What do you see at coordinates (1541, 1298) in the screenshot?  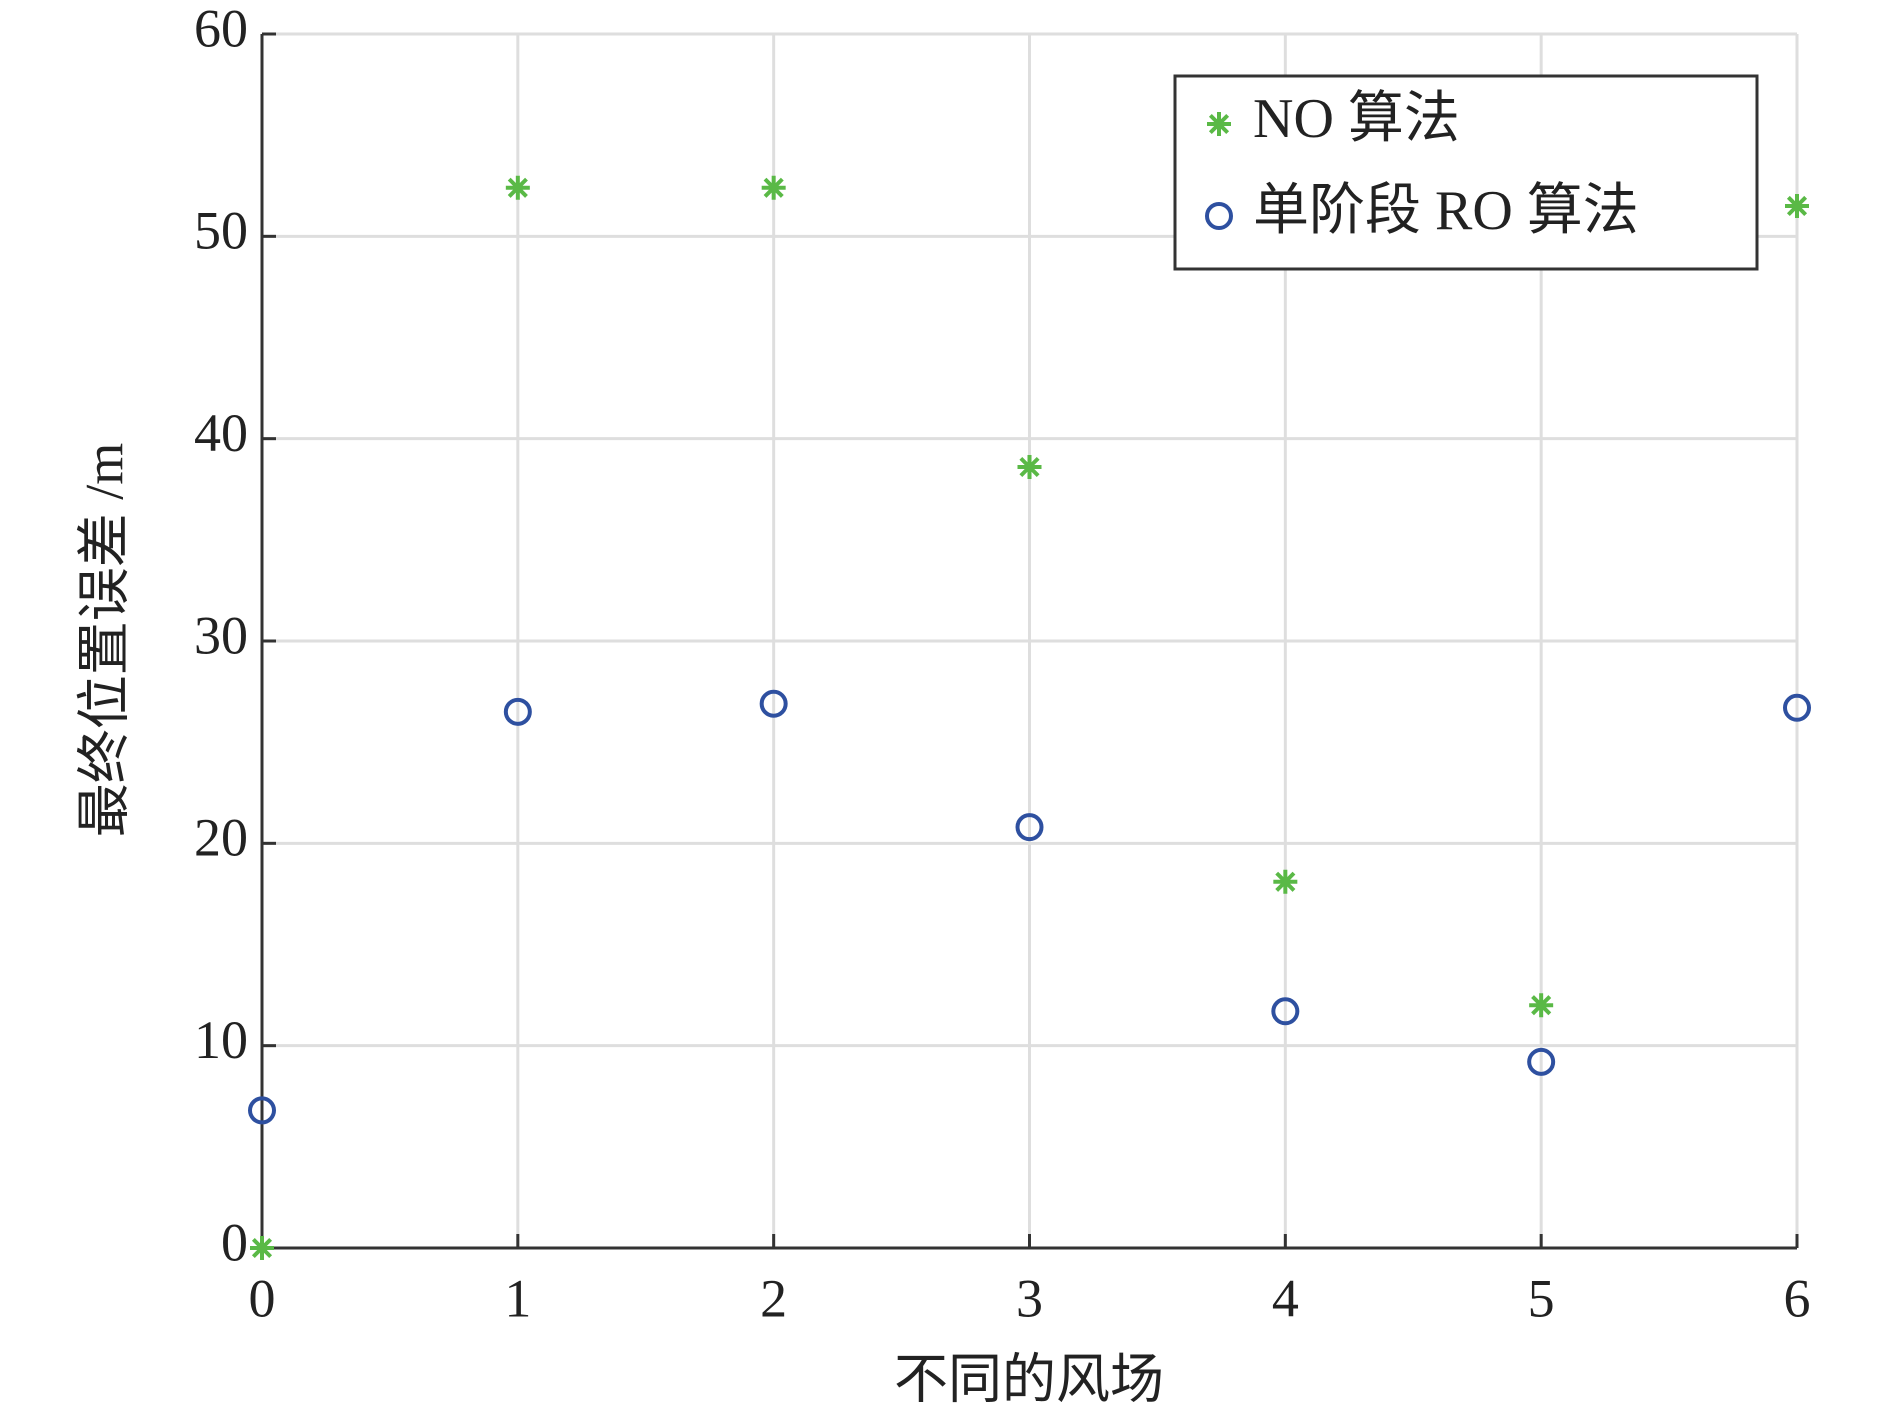 I see `x-tick-label: 5` at bounding box center [1541, 1298].